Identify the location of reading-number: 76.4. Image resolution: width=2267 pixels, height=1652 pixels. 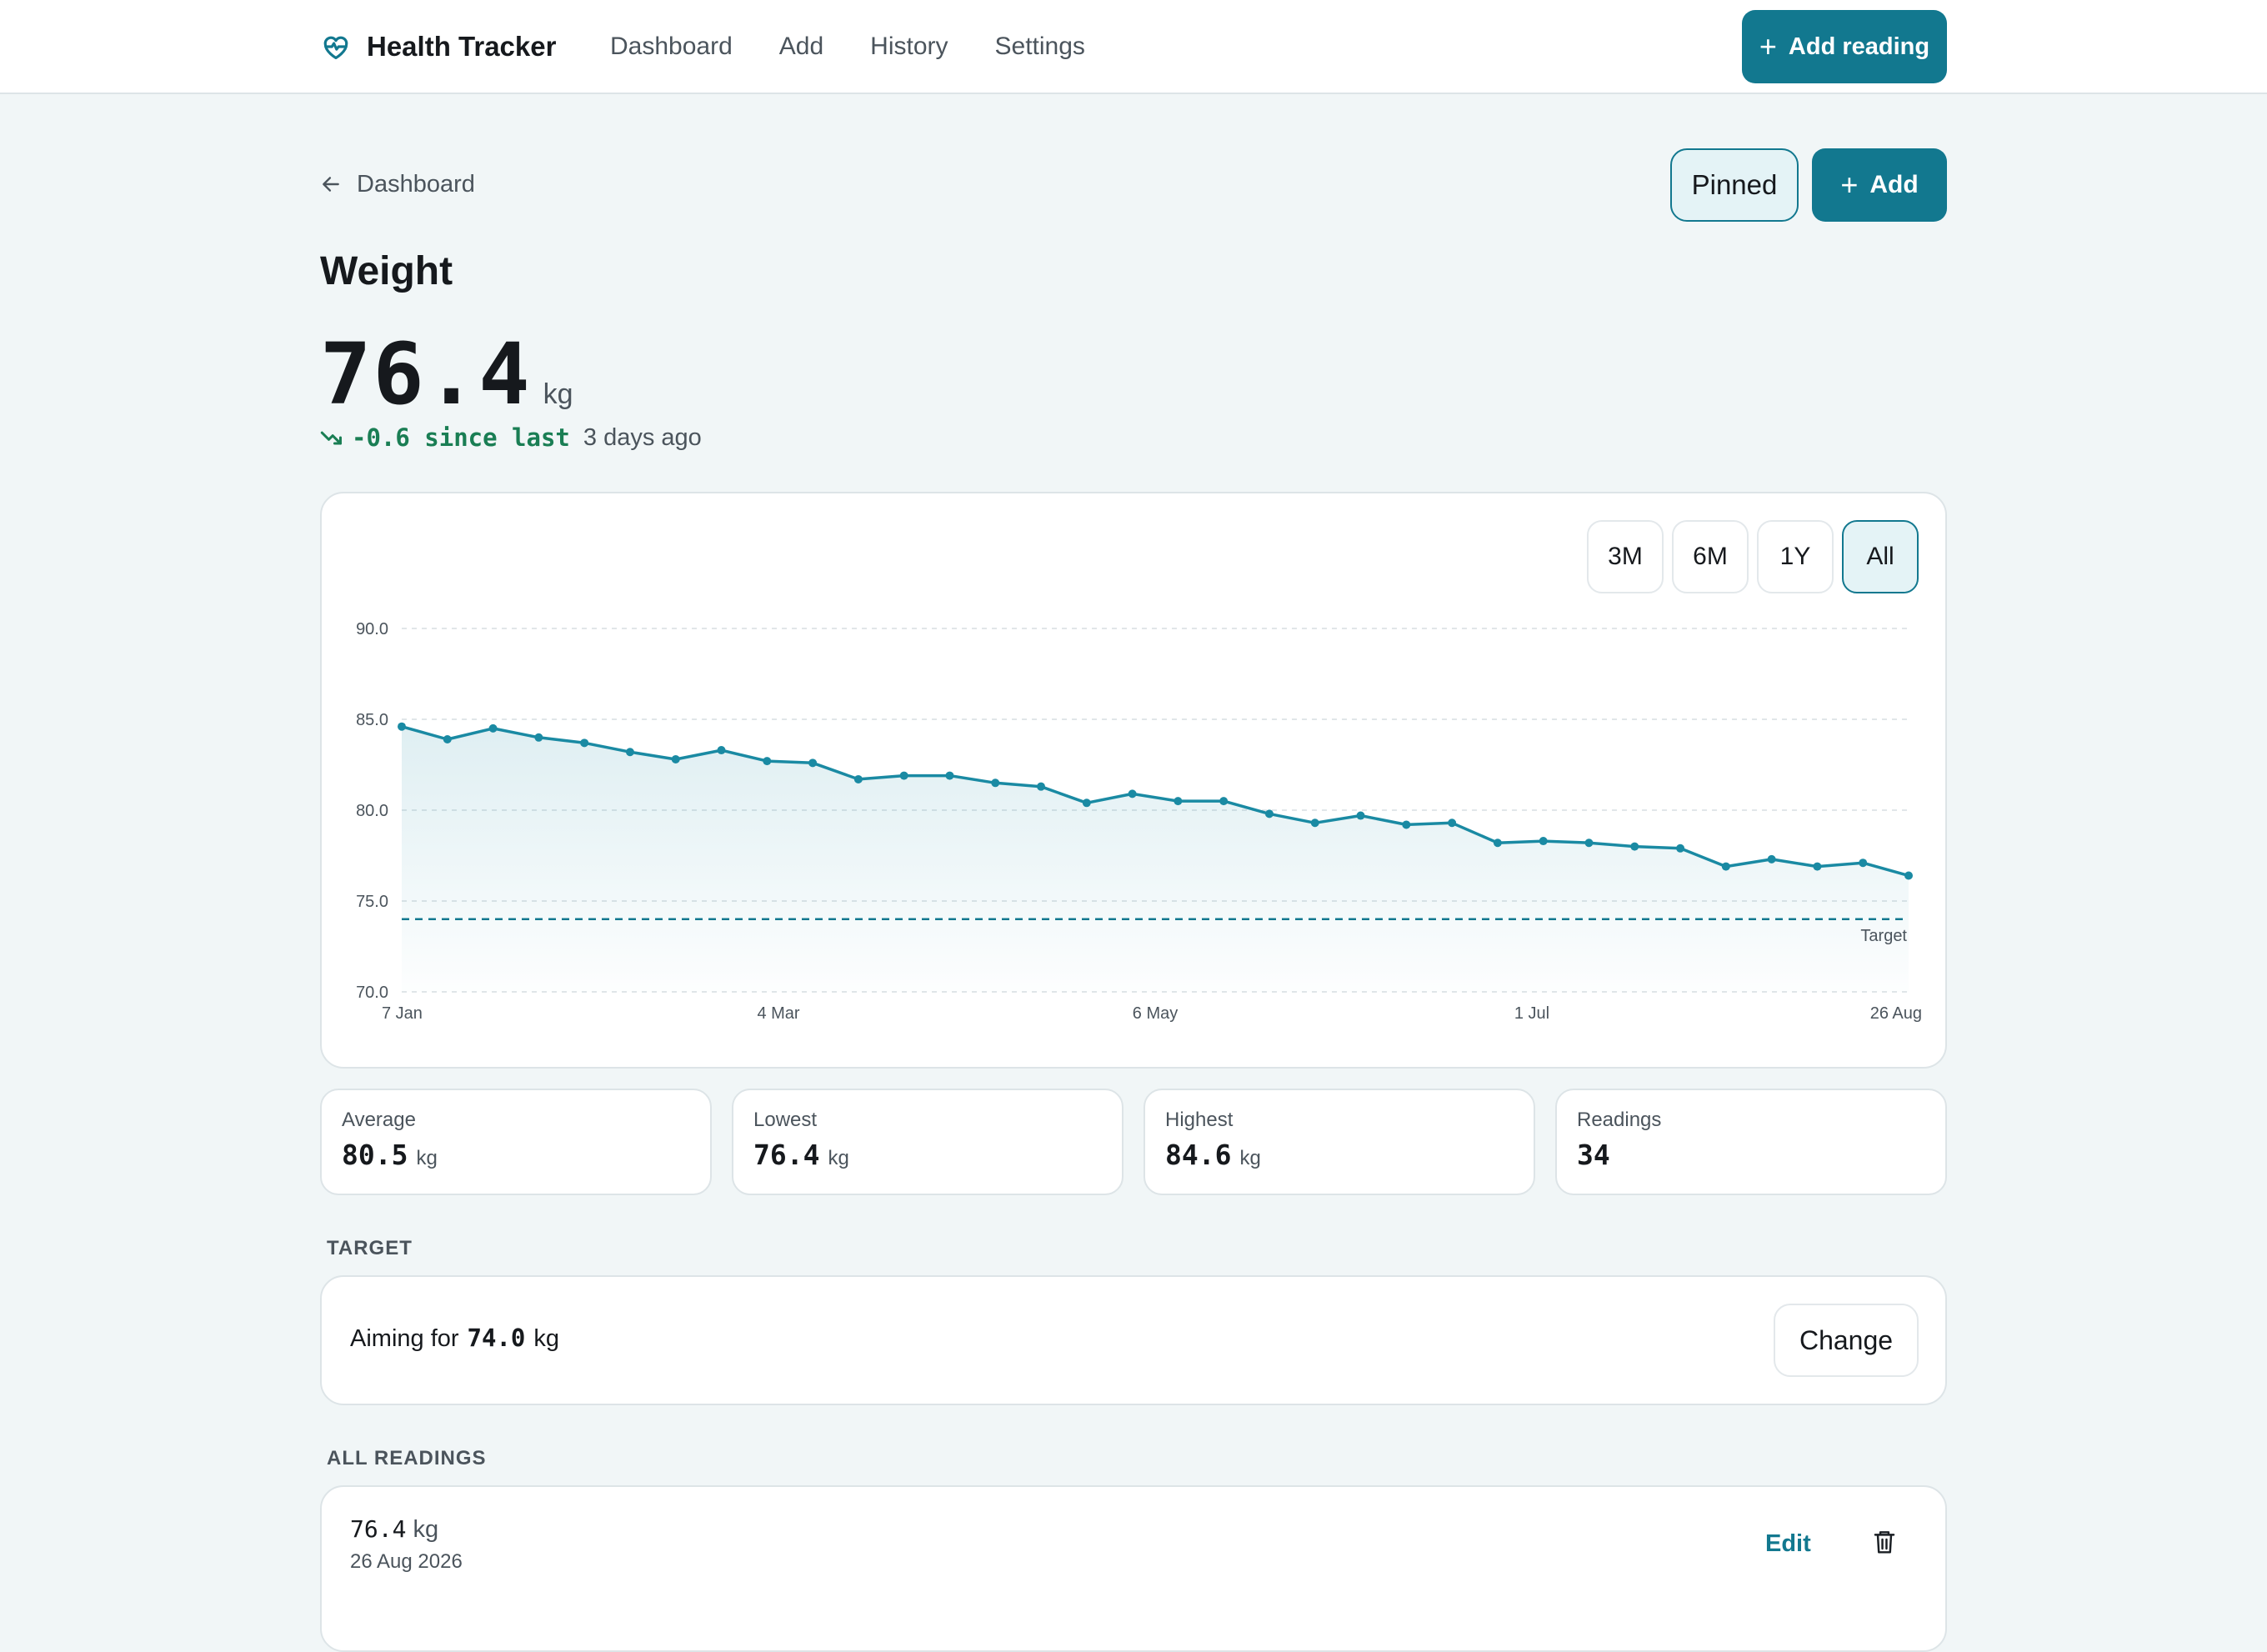
(379, 1529).